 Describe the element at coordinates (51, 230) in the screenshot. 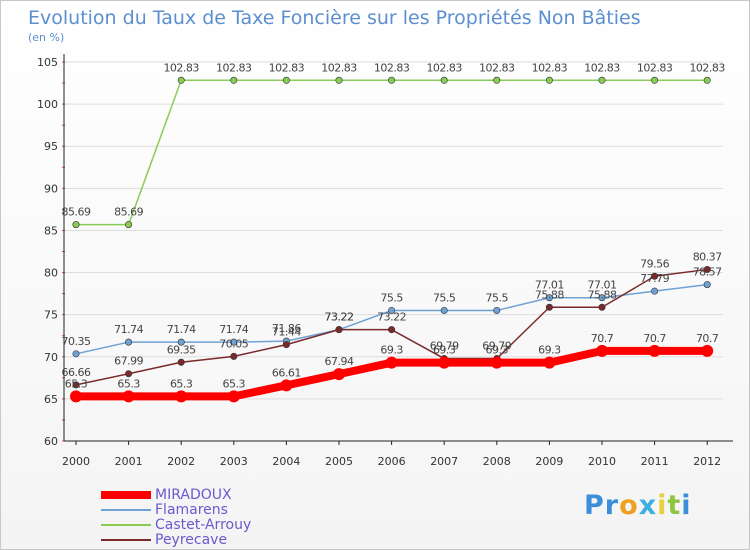

I see `y-tick-label: 85` at that location.